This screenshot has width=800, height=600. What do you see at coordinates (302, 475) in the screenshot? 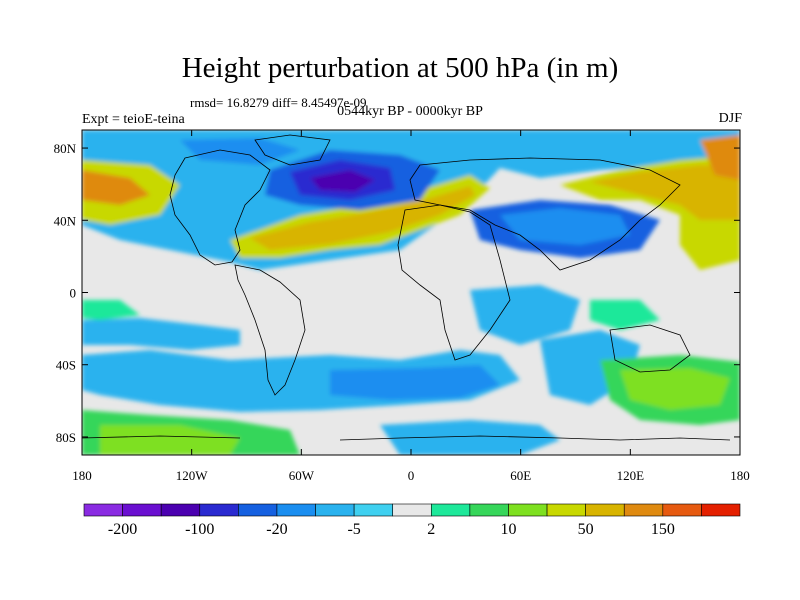
I see `lon-label: 60W` at bounding box center [302, 475].